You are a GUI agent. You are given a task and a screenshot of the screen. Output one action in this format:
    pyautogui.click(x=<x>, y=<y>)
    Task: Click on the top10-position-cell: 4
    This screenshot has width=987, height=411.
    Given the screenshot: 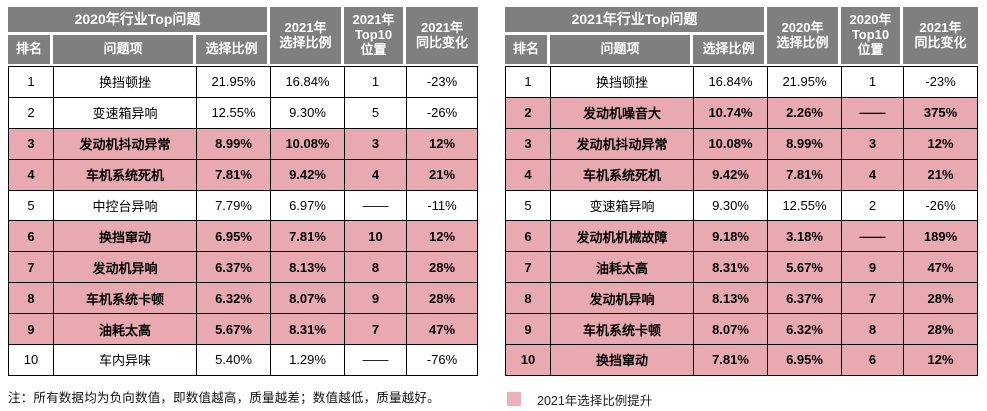 What is the action you would take?
    pyautogui.click(x=376, y=175)
    